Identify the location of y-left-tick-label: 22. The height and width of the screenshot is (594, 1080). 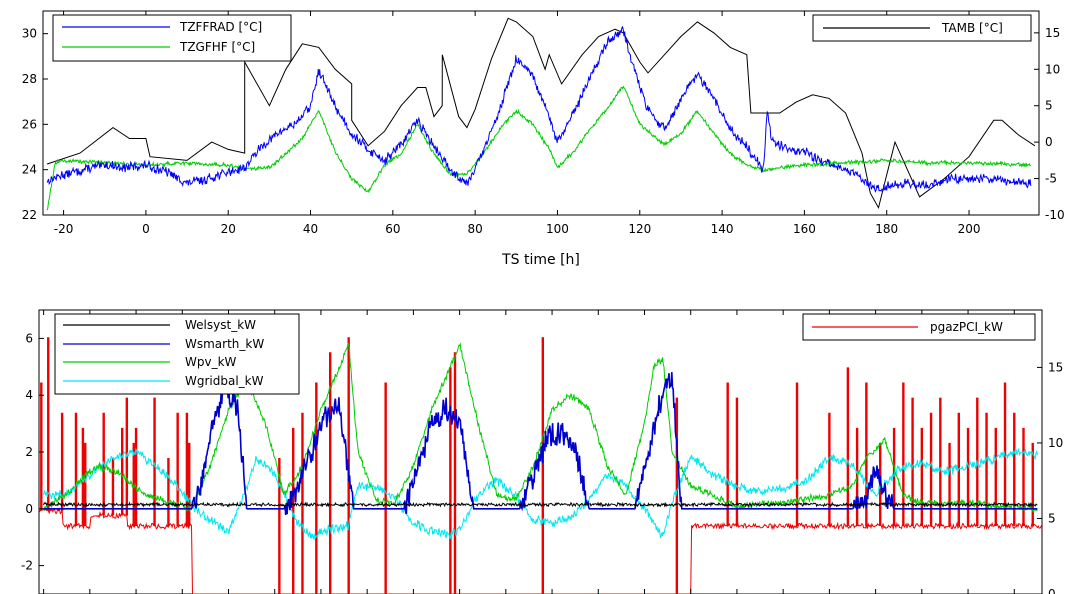
(29, 215).